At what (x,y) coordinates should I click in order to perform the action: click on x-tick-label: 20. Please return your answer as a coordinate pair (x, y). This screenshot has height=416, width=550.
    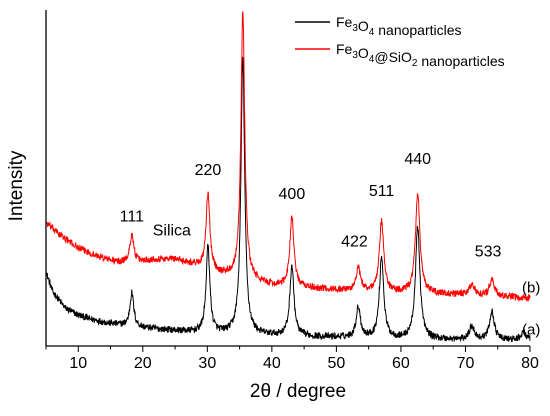
    Looking at the image, I should click on (143, 363).